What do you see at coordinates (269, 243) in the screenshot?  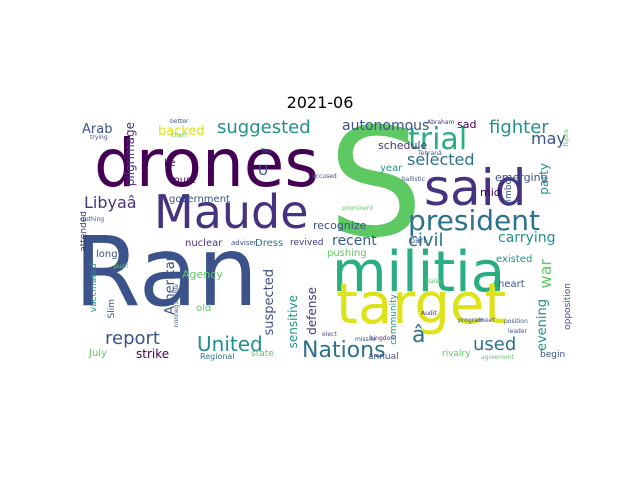 I see `word-dress: Dress` at bounding box center [269, 243].